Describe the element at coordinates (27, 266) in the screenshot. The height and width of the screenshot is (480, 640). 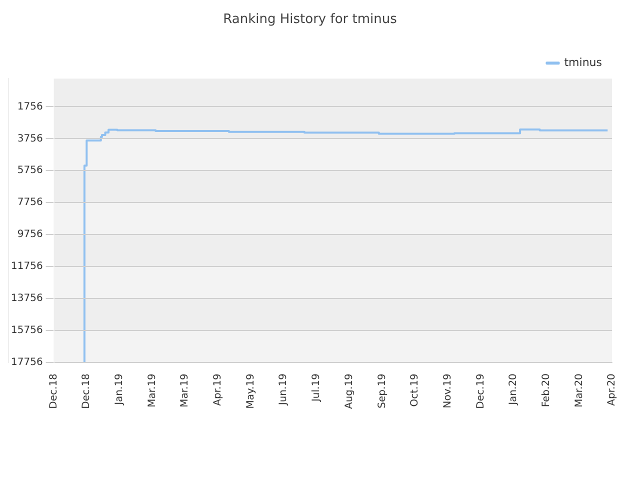
I see `y-tick-label: 11756` at that location.